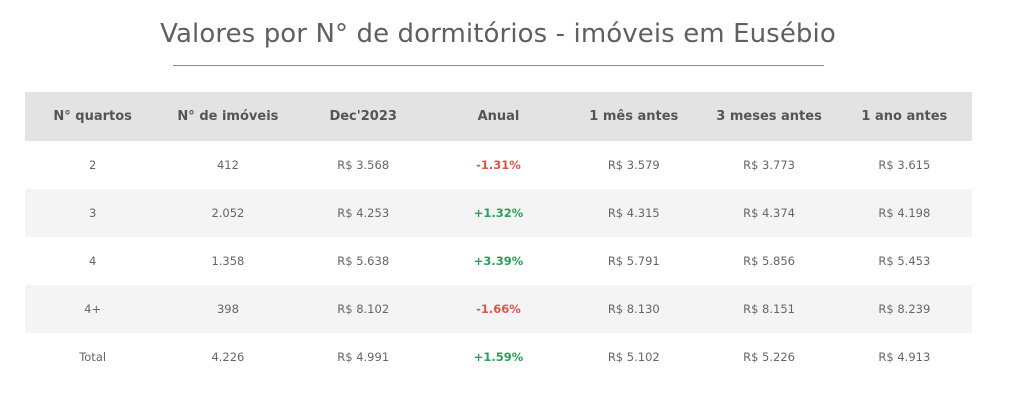 This screenshot has width=1024, height=403. What do you see at coordinates (93, 357) in the screenshot?
I see `cell-bedrooms: Total` at bounding box center [93, 357].